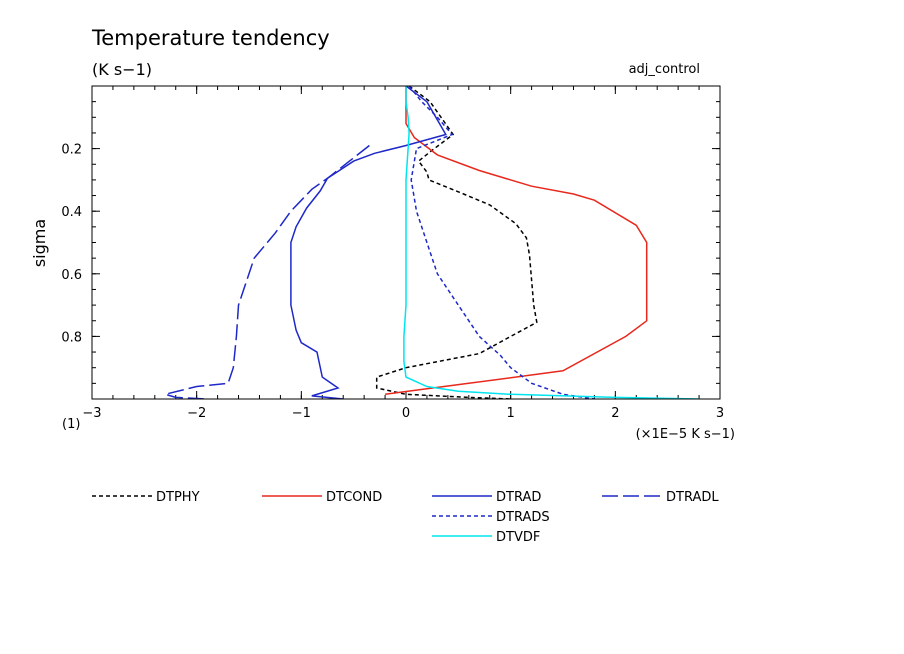 The width and height of the screenshot is (904, 654). Describe the element at coordinates (523, 517) in the screenshot. I see `legend-label-dtrads: DTRADS` at that location.